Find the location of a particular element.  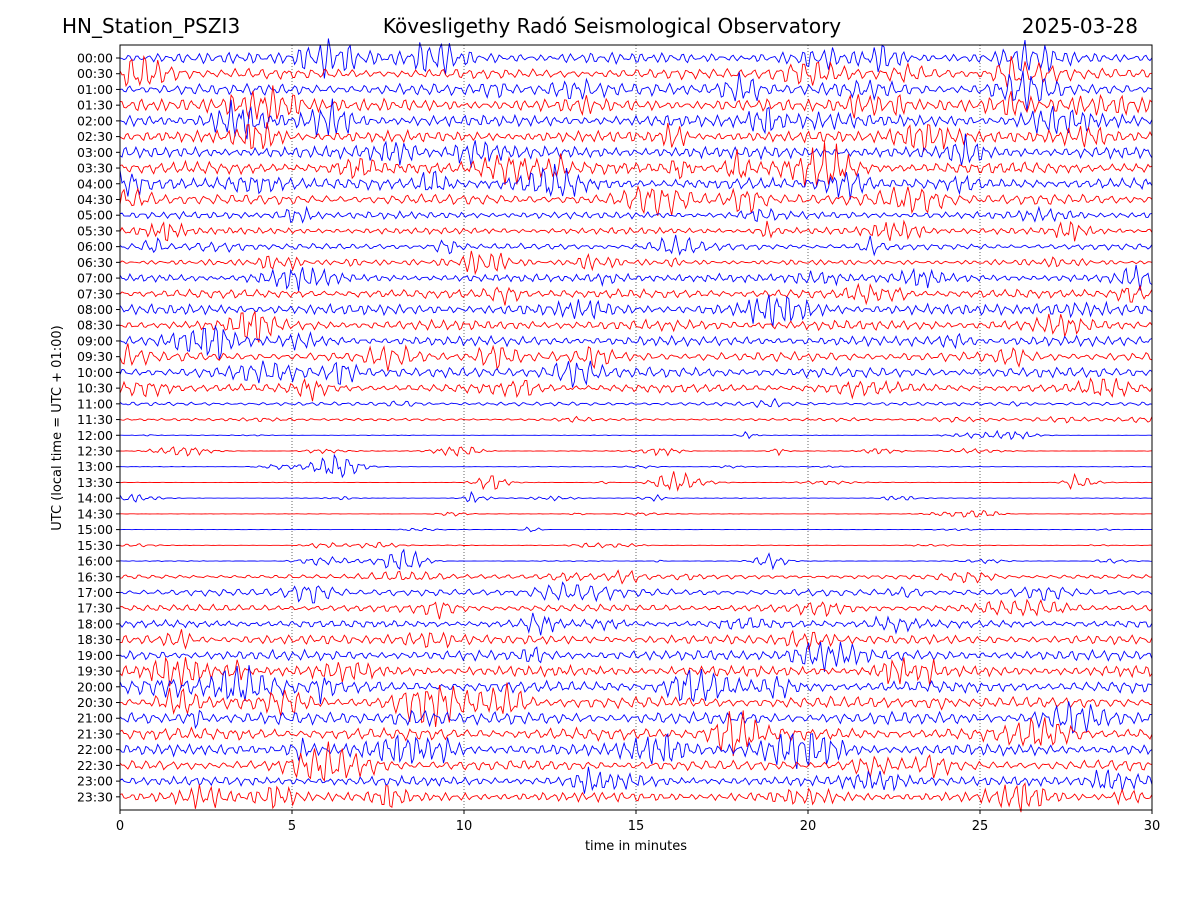

y-tick-label: 05:00 is located at coordinates (95, 215).